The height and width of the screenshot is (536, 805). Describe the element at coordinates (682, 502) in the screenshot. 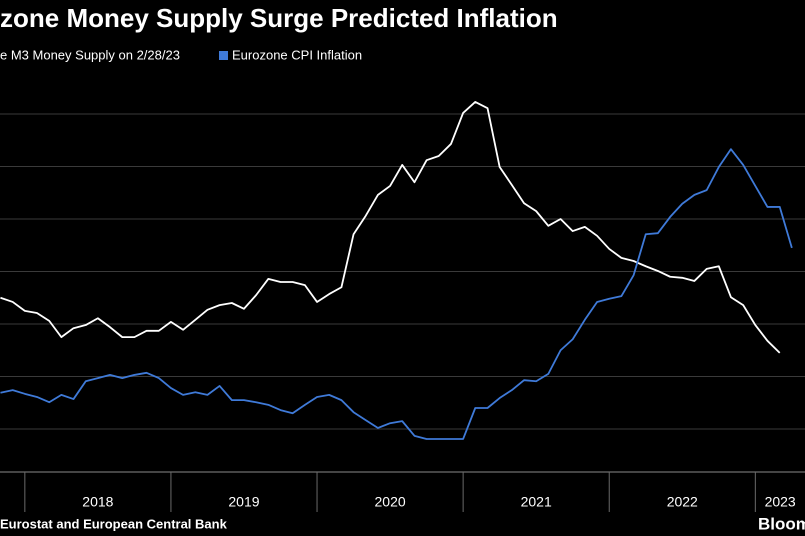

I see `x-tick-label: 2022` at that location.